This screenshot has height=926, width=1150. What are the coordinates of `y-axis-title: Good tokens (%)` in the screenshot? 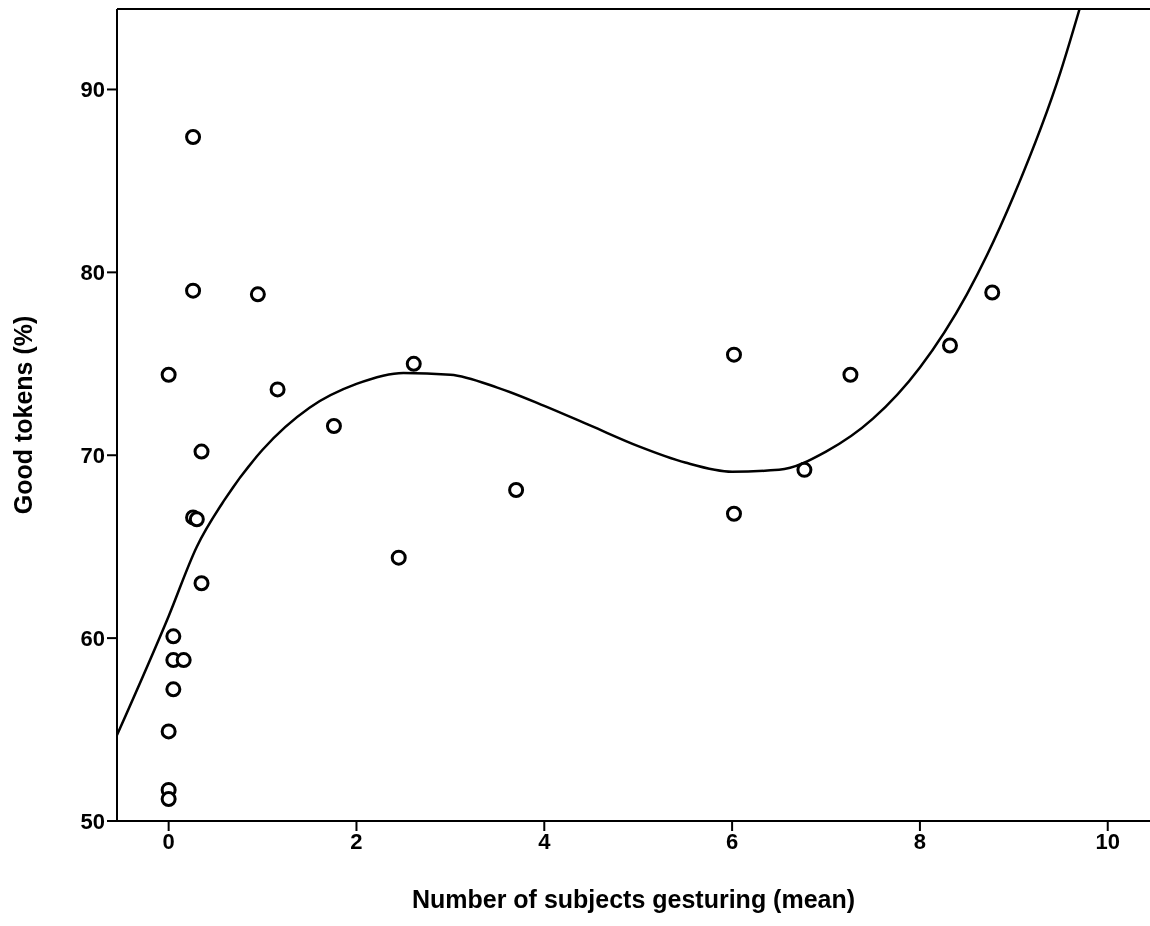 It's located at (22, 415).